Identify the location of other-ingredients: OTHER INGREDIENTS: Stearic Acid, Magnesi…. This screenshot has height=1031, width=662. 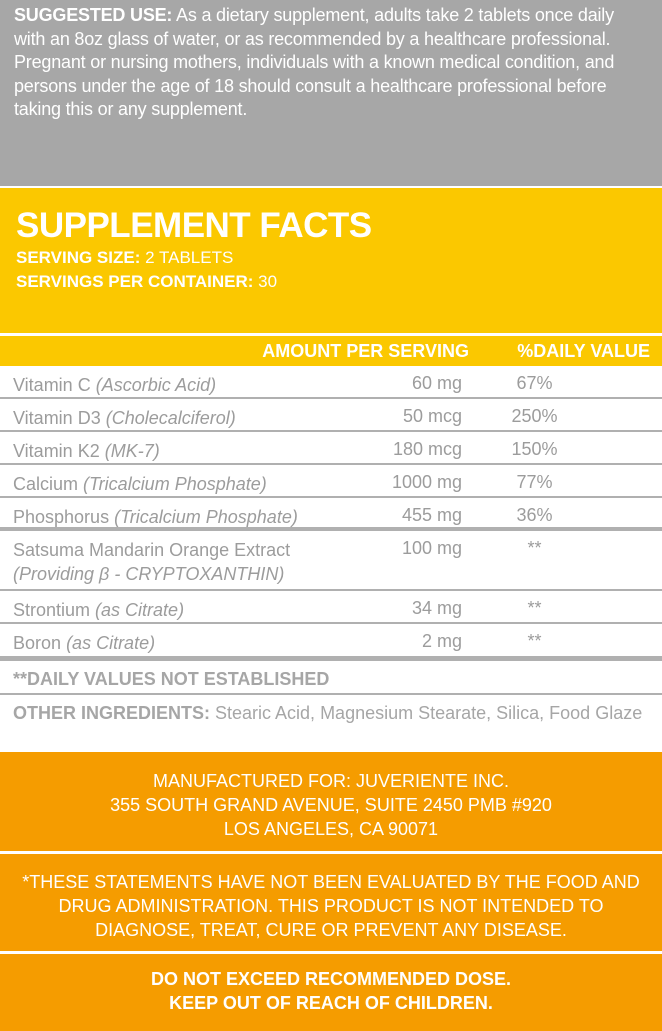
(331, 723).